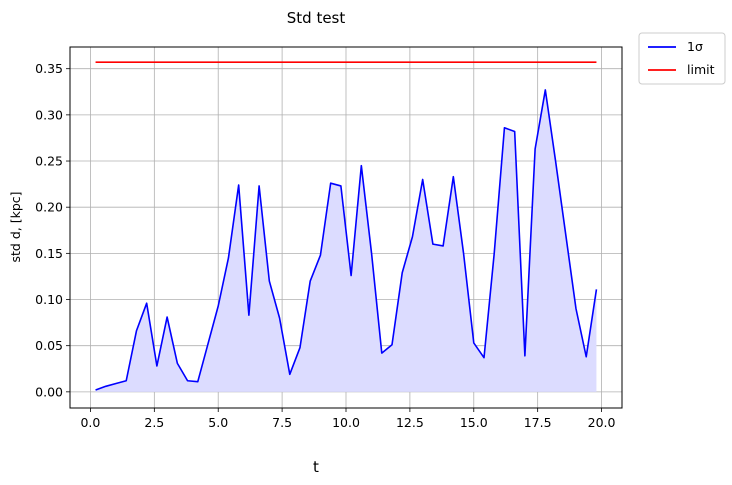 Image resolution: width=732 pixels, height=485 pixels. What do you see at coordinates (695, 46) in the screenshot?
I see `legend-label-1sigma: 1σ` at bounding box center [695, 46].